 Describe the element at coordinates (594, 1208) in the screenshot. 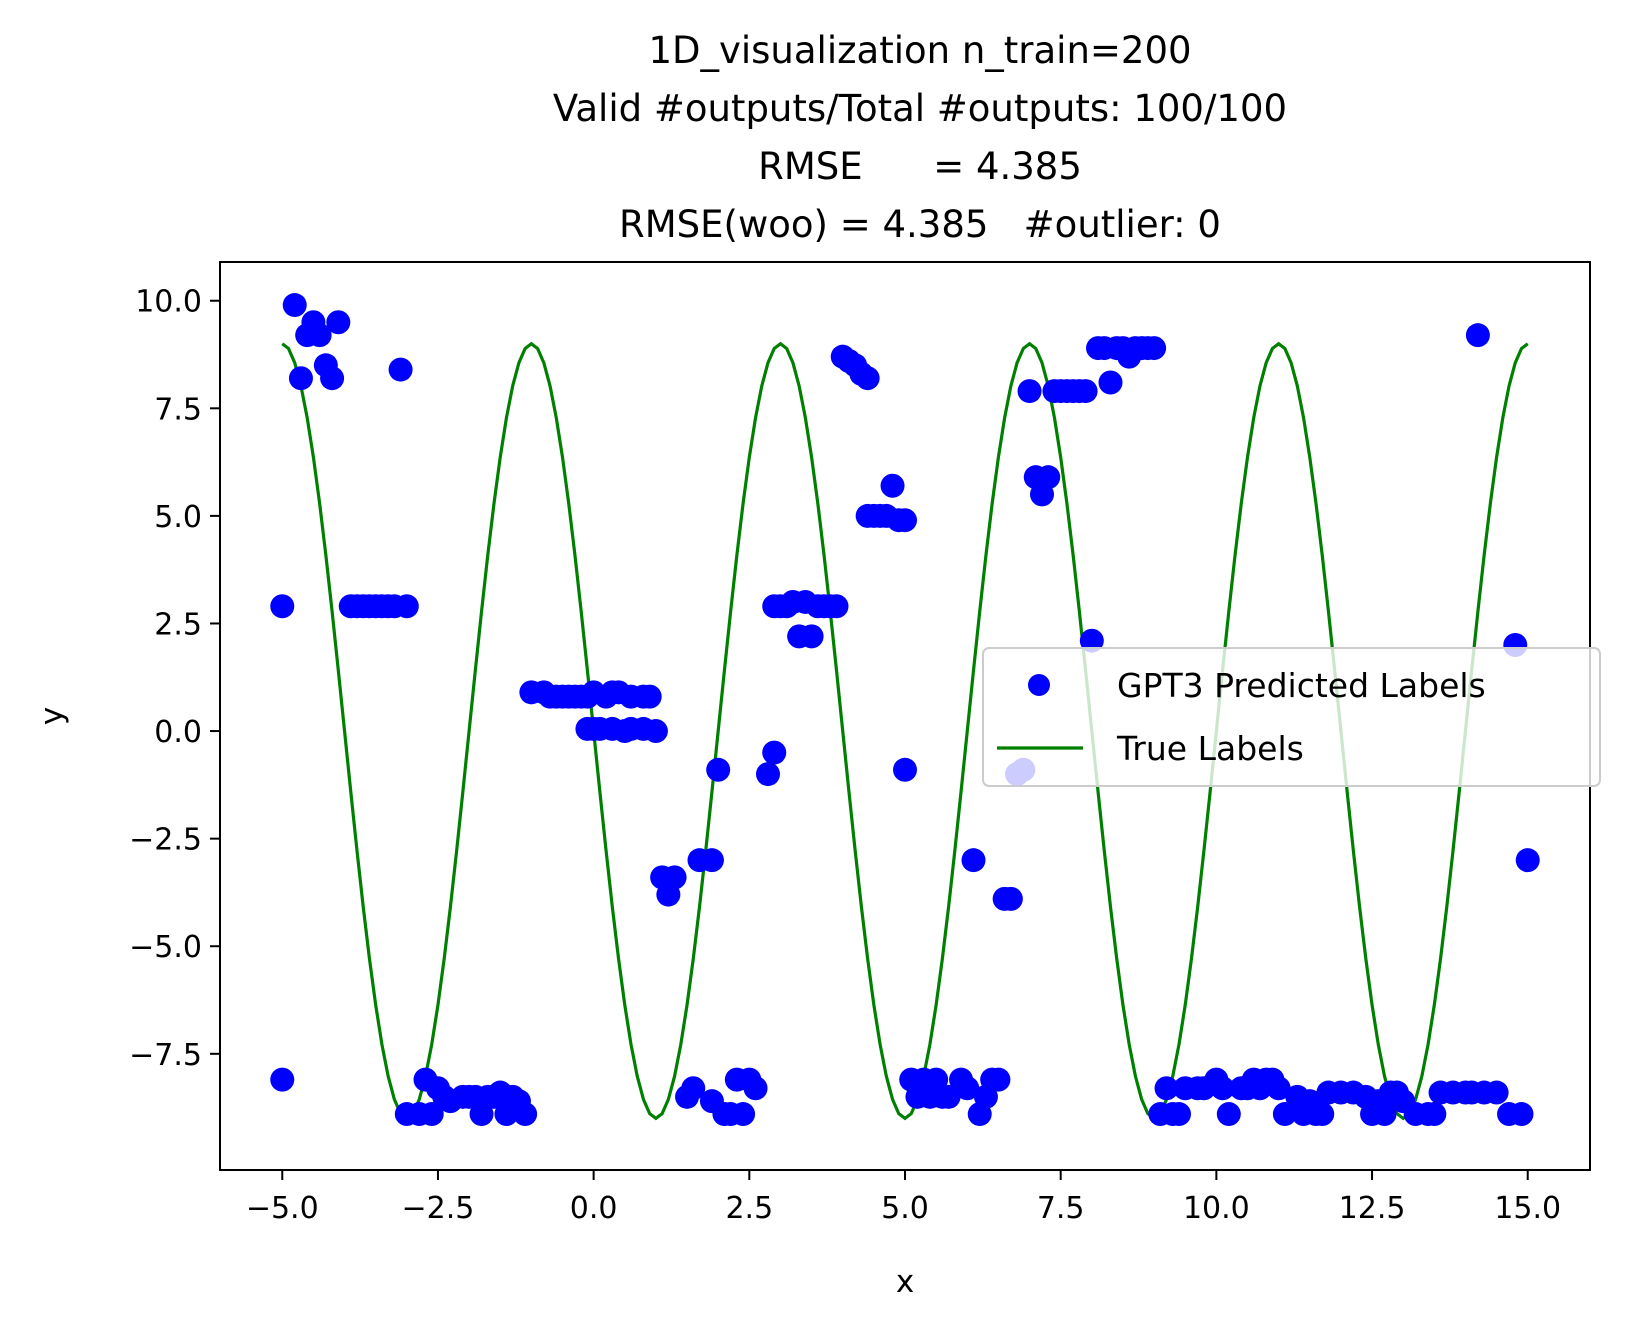

I see `x-tick-label-2: 0.0` at that location.